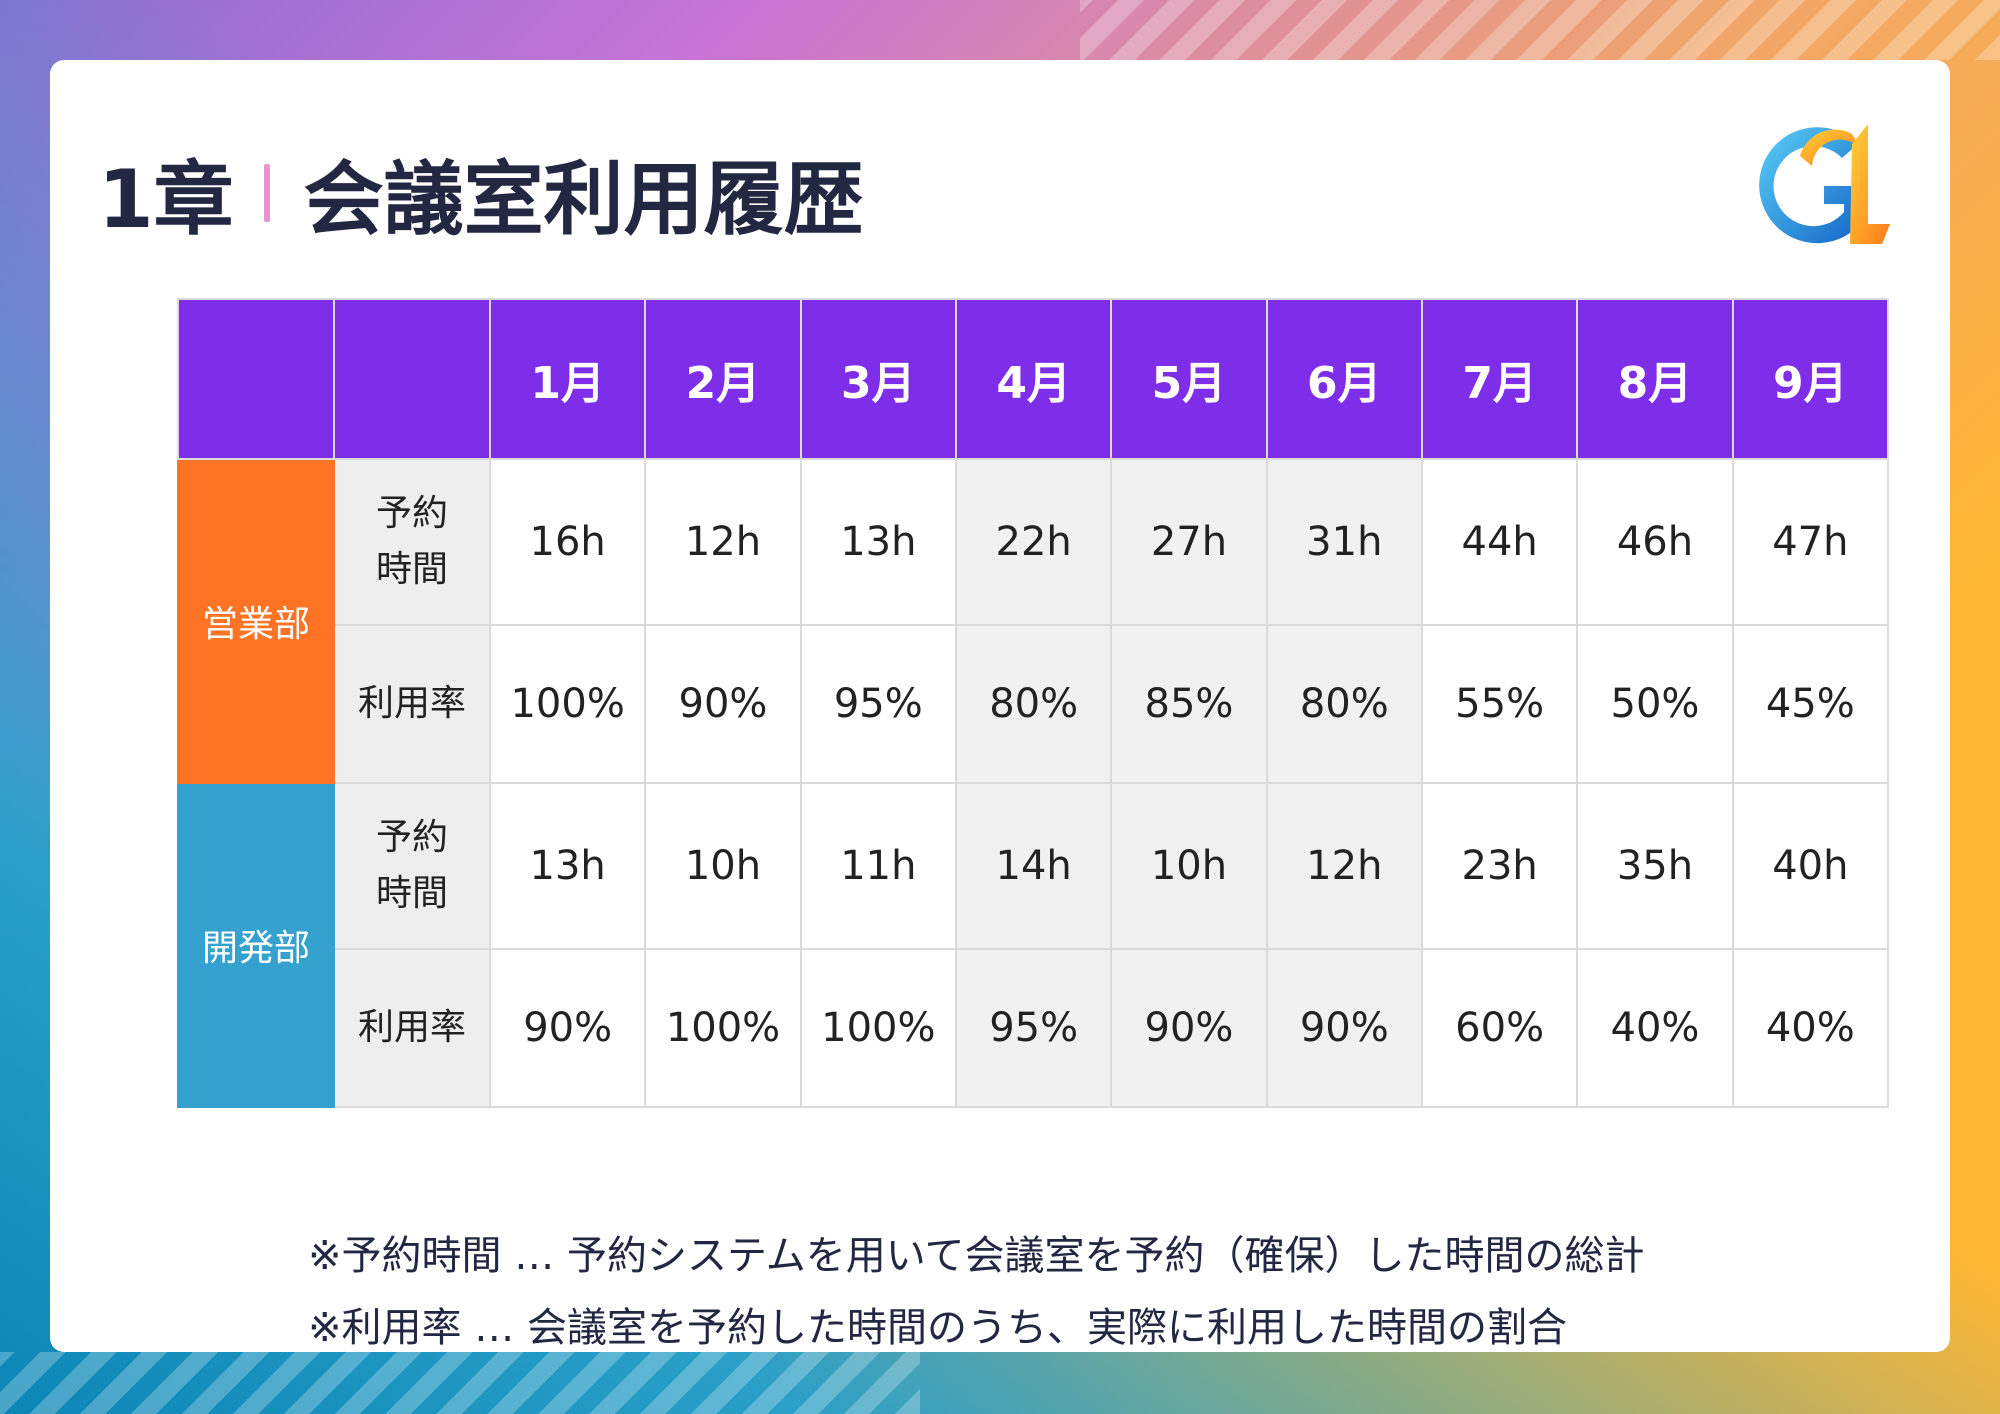  What do you see at coordinates (460, 1383) in the screenshot?
I see `decorative-stripes-bottom` at bounding box center [460, 1383].